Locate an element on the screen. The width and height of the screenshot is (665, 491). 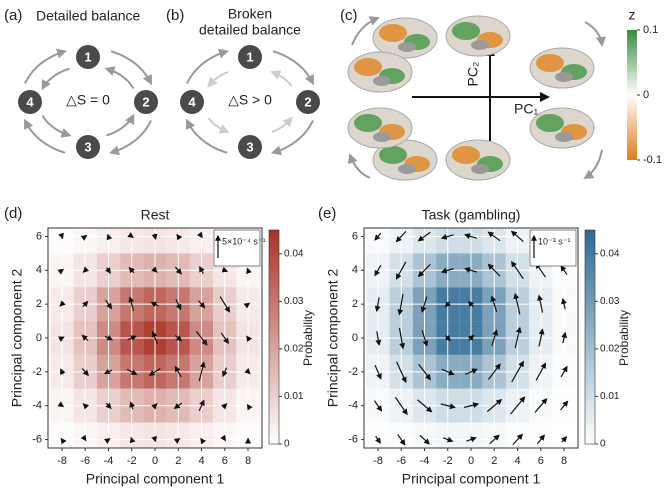
y-axis-label: Principal component 2 is located at coordinates (333, 338).